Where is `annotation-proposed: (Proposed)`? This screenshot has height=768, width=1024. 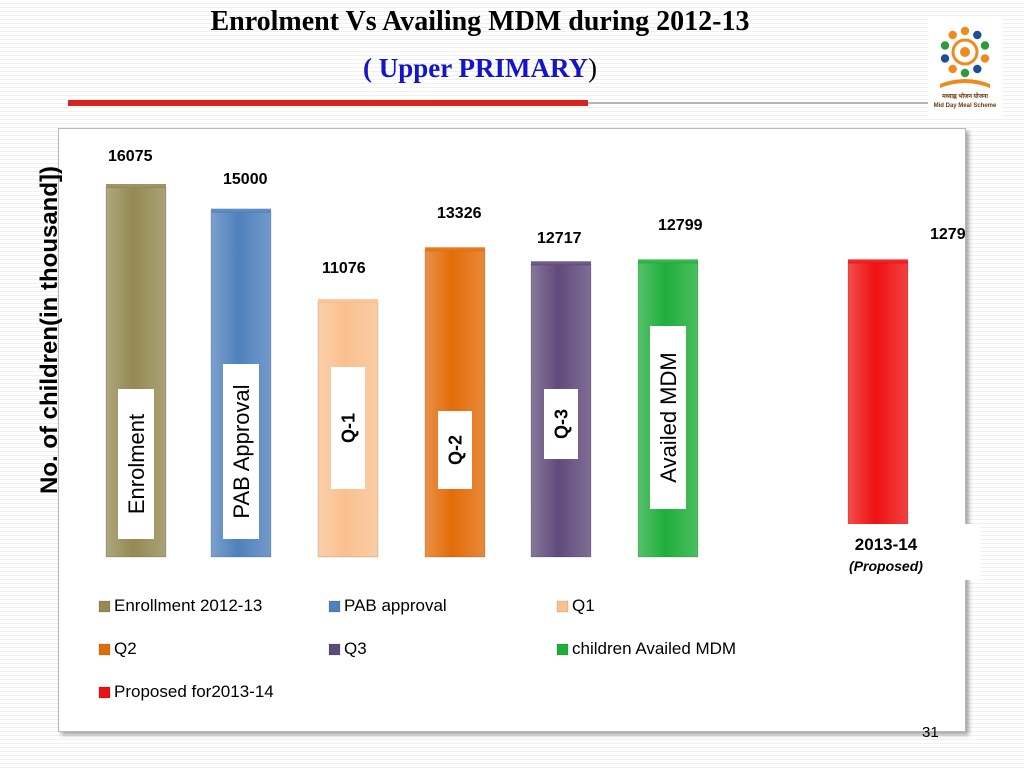
annotation-proposed: (Proposed) is located at coordinates (886, 566).